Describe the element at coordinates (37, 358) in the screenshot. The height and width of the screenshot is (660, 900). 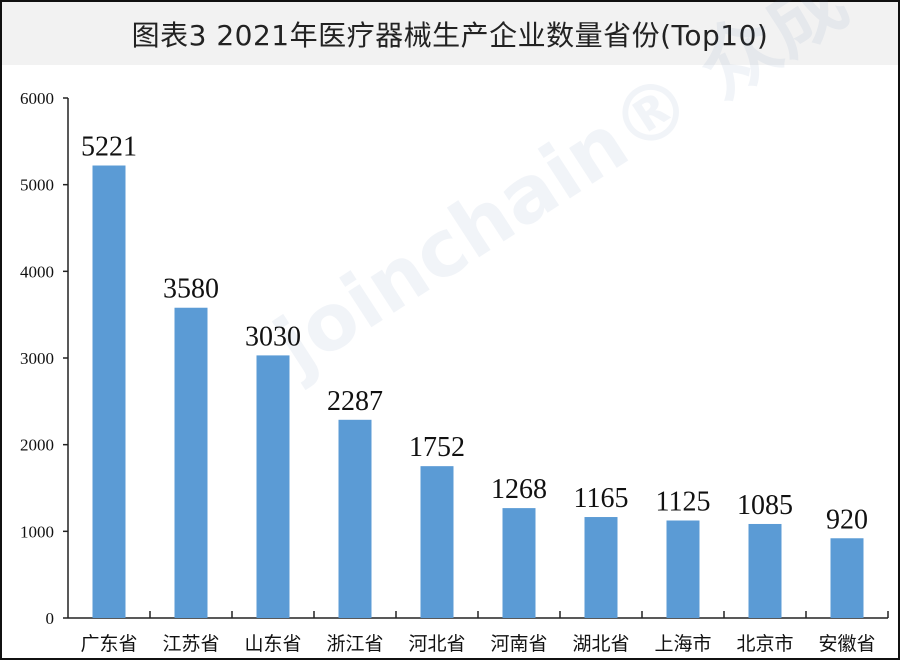
I see `y-tick-label: 3000` at that location.